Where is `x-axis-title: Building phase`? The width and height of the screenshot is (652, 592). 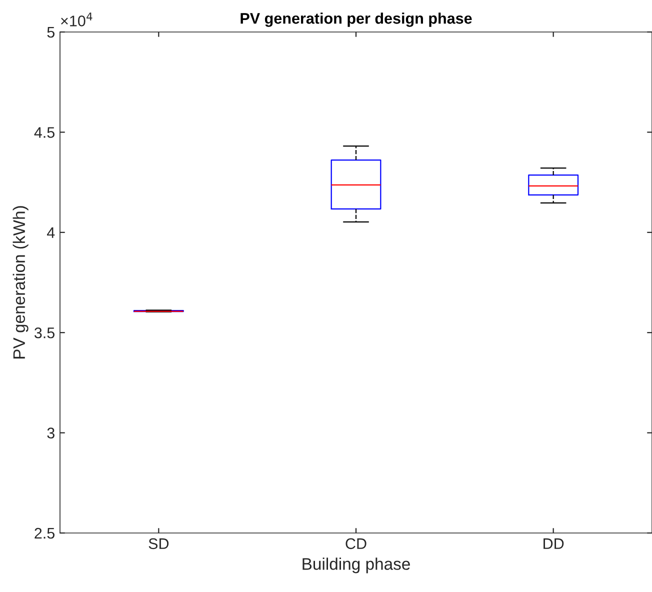
x-axis-title: Building phase is located at coordinates (356, 566).